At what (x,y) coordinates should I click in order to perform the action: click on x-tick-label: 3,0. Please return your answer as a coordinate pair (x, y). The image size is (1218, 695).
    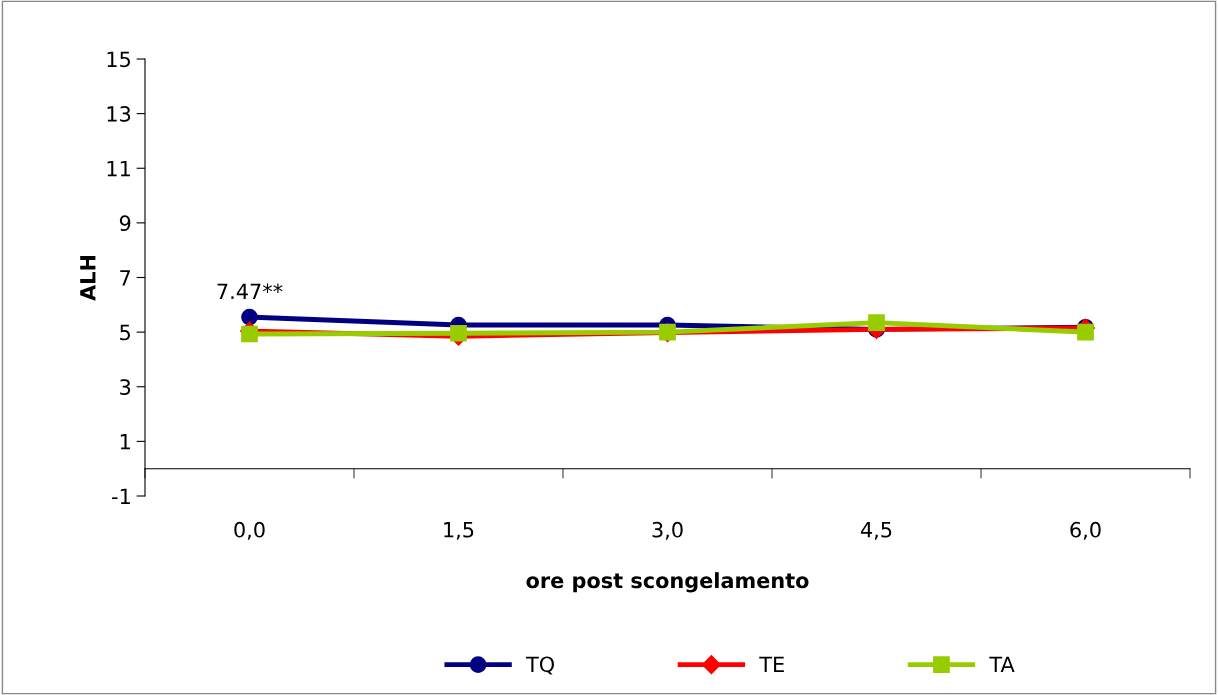
    Looking at the image, I should click on (667, 530).